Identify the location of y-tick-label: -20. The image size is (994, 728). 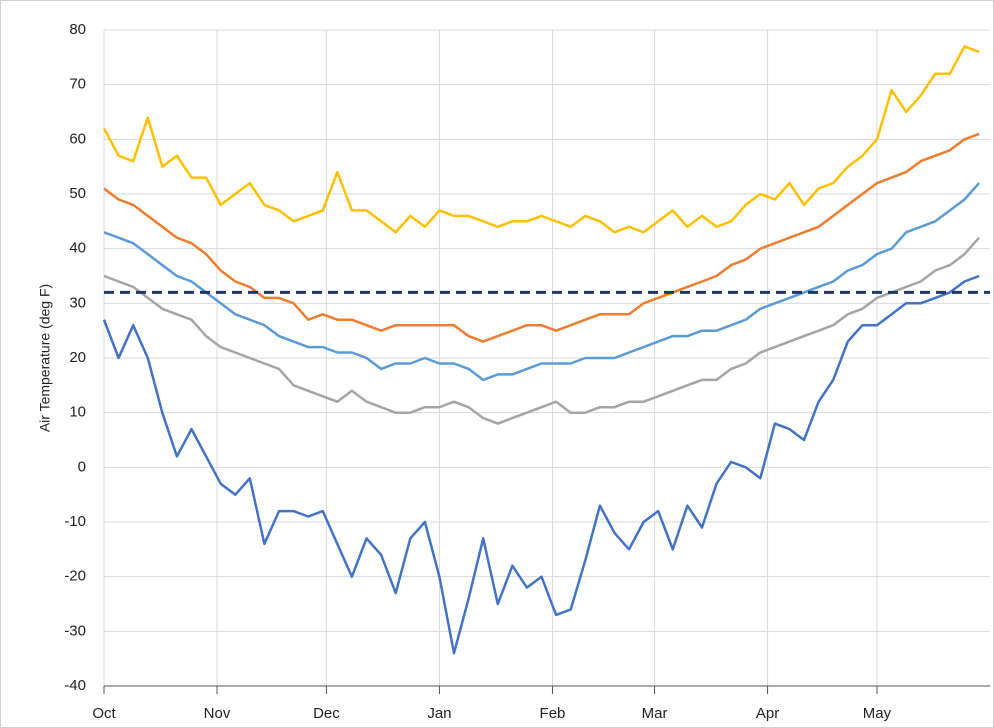
(75, 576).